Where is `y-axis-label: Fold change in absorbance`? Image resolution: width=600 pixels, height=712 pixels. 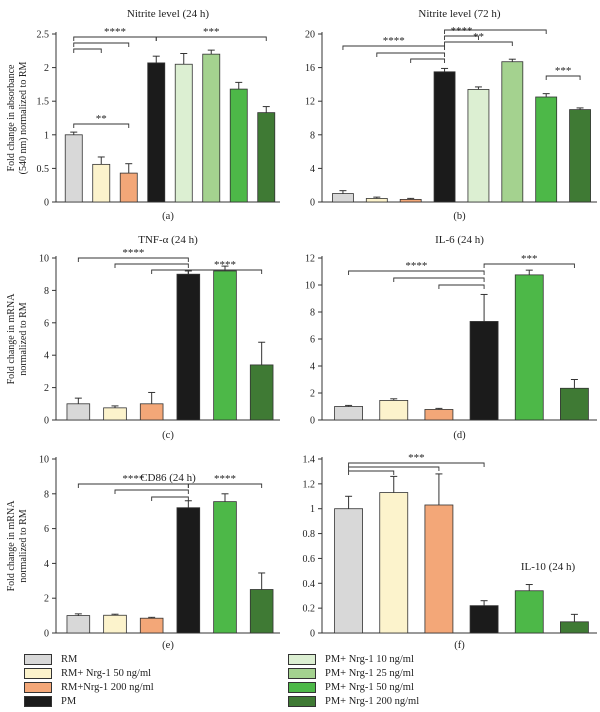 y-axis-label: Fold change in absorbance is located at coordinates (11, 117).